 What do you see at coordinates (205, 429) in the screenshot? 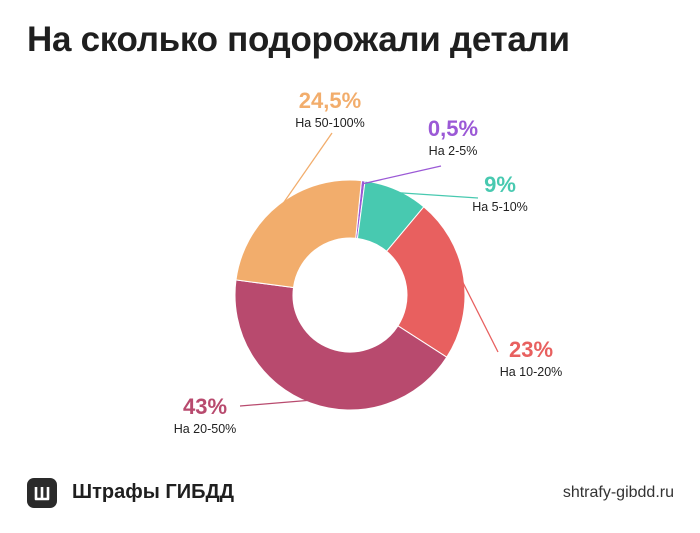
I see `slice-category-label: На 20-50%` at bounding box center [205, 429].